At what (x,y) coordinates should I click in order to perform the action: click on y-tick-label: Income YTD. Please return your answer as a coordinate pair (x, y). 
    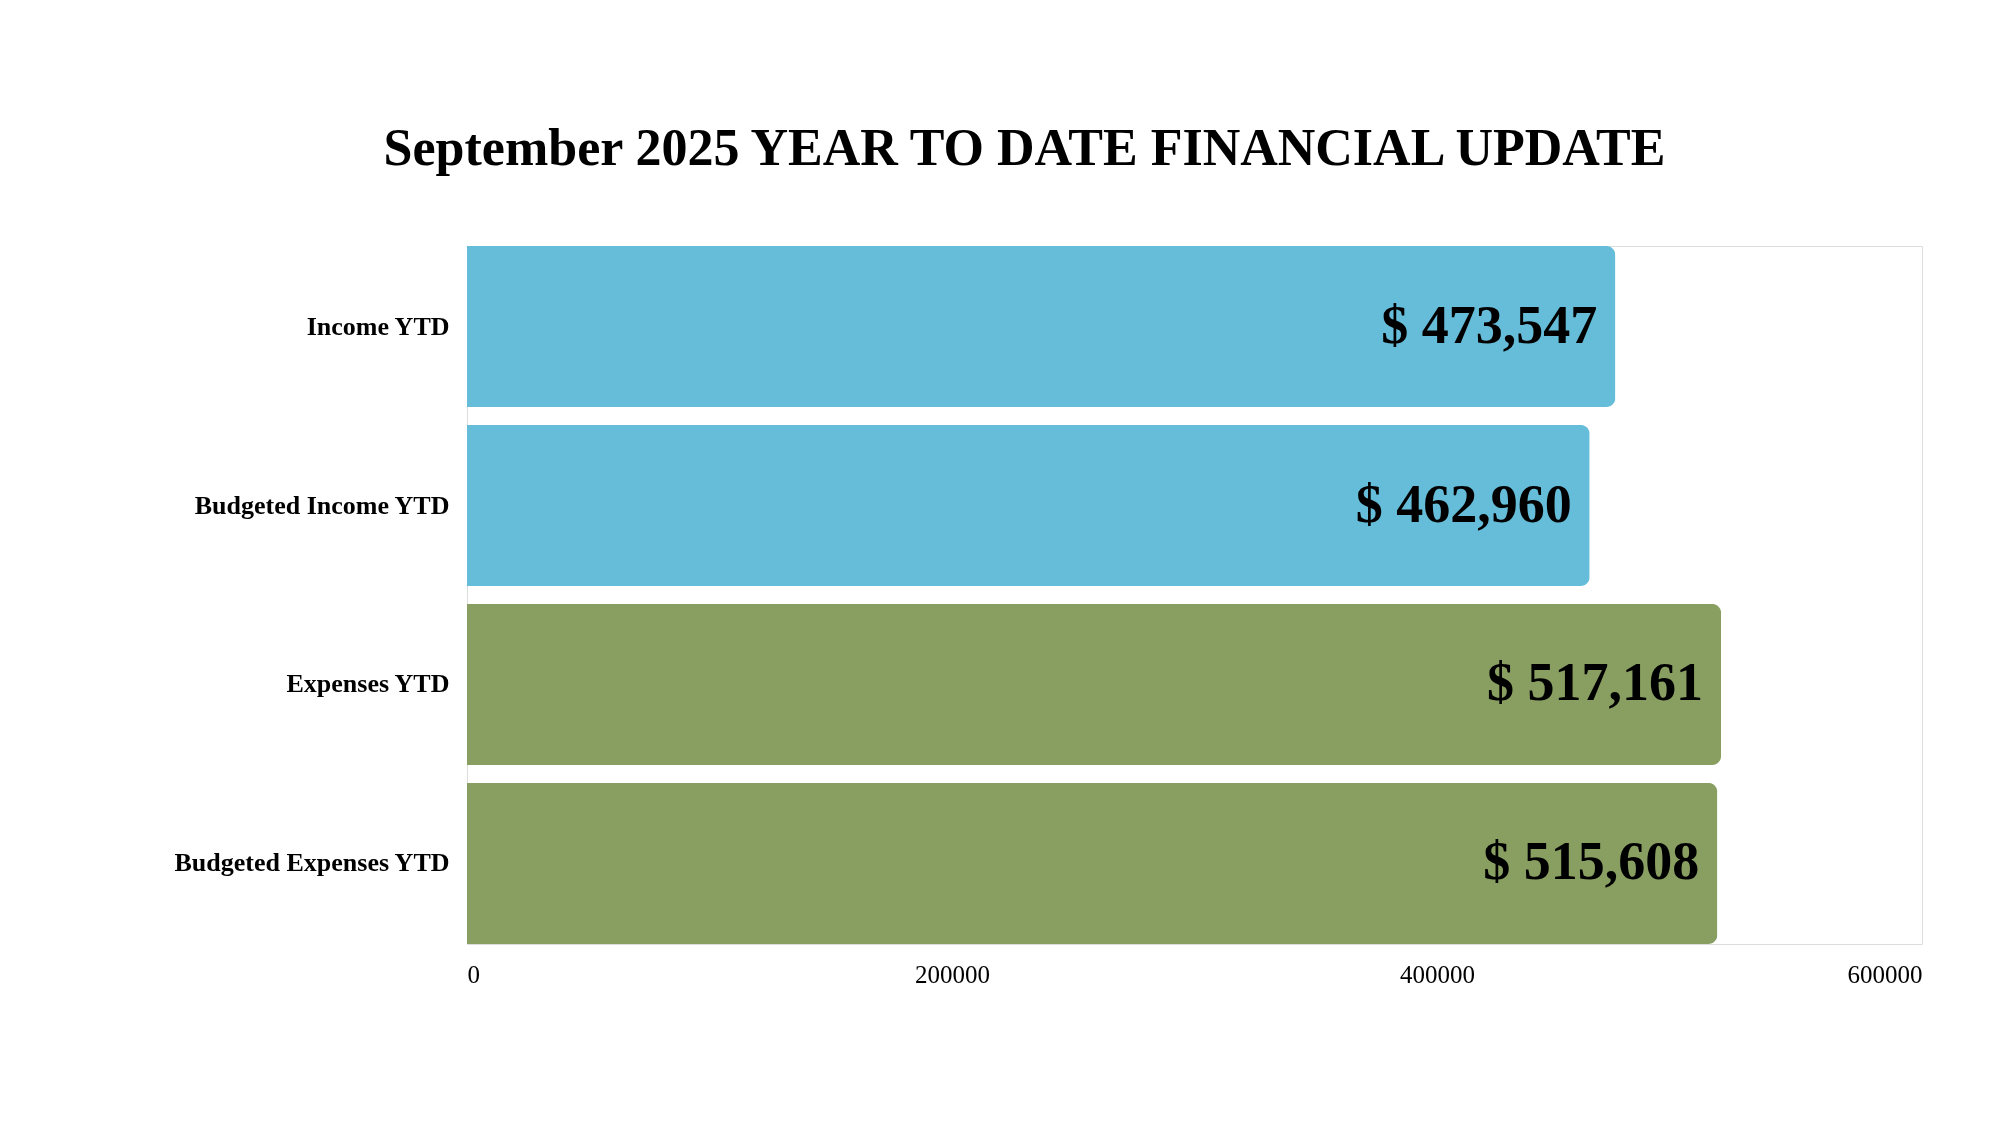
    Looking at the image, I should click on (378, 326).